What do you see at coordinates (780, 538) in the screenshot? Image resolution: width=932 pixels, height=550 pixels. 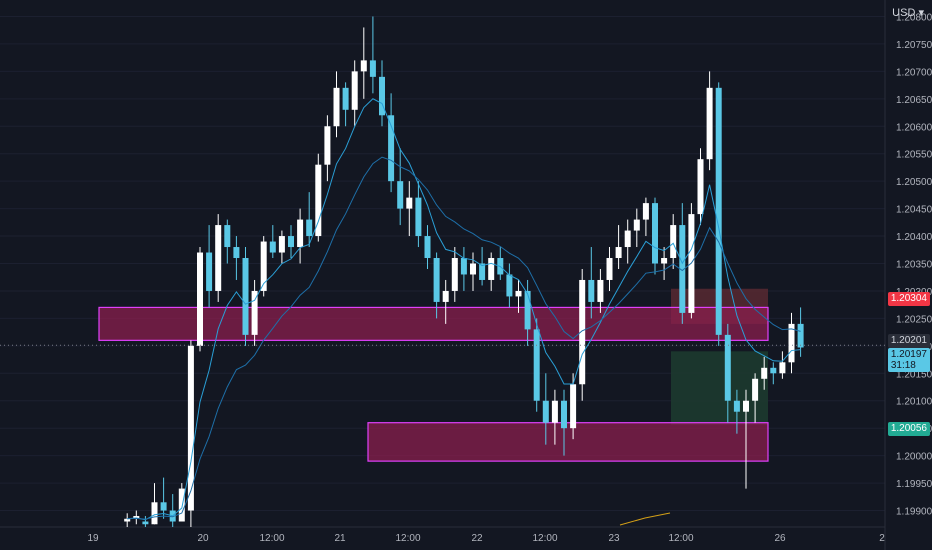 I see `time-tick-label: 26` at bounding box center [780, 538].